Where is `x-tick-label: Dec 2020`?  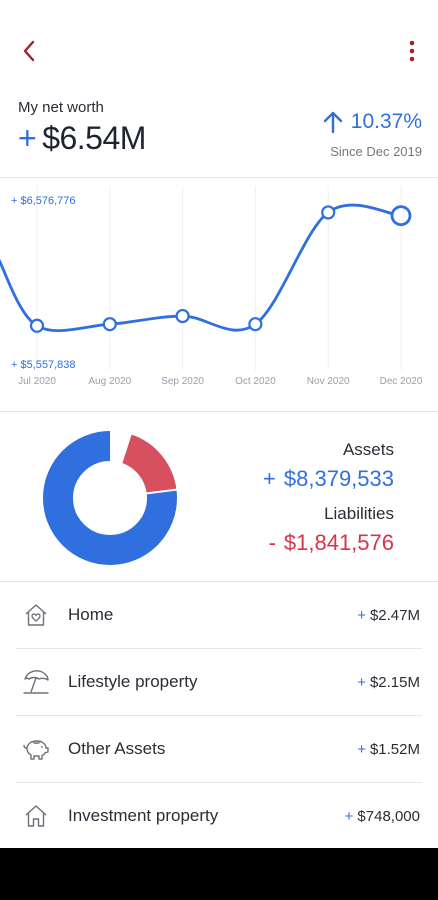
x-tick-label: Dec 2020 is located at coordinates (401, 381).